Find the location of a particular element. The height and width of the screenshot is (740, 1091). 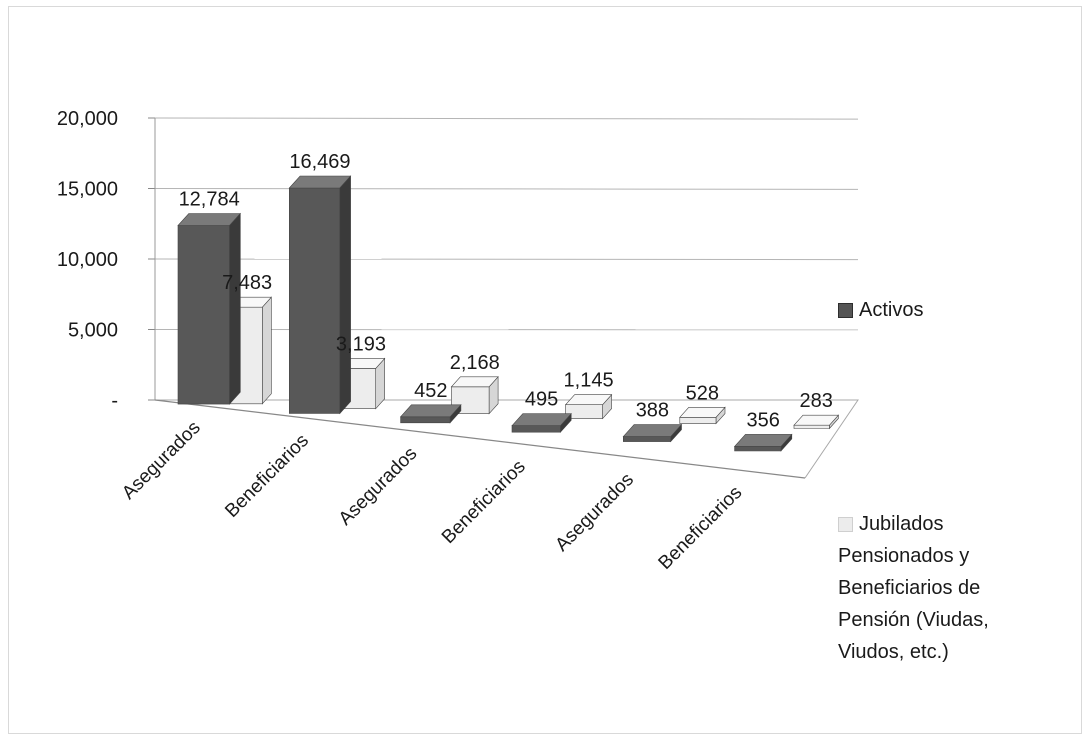

bar-activos-data-label: 356 is located at coordinates (763, 420).